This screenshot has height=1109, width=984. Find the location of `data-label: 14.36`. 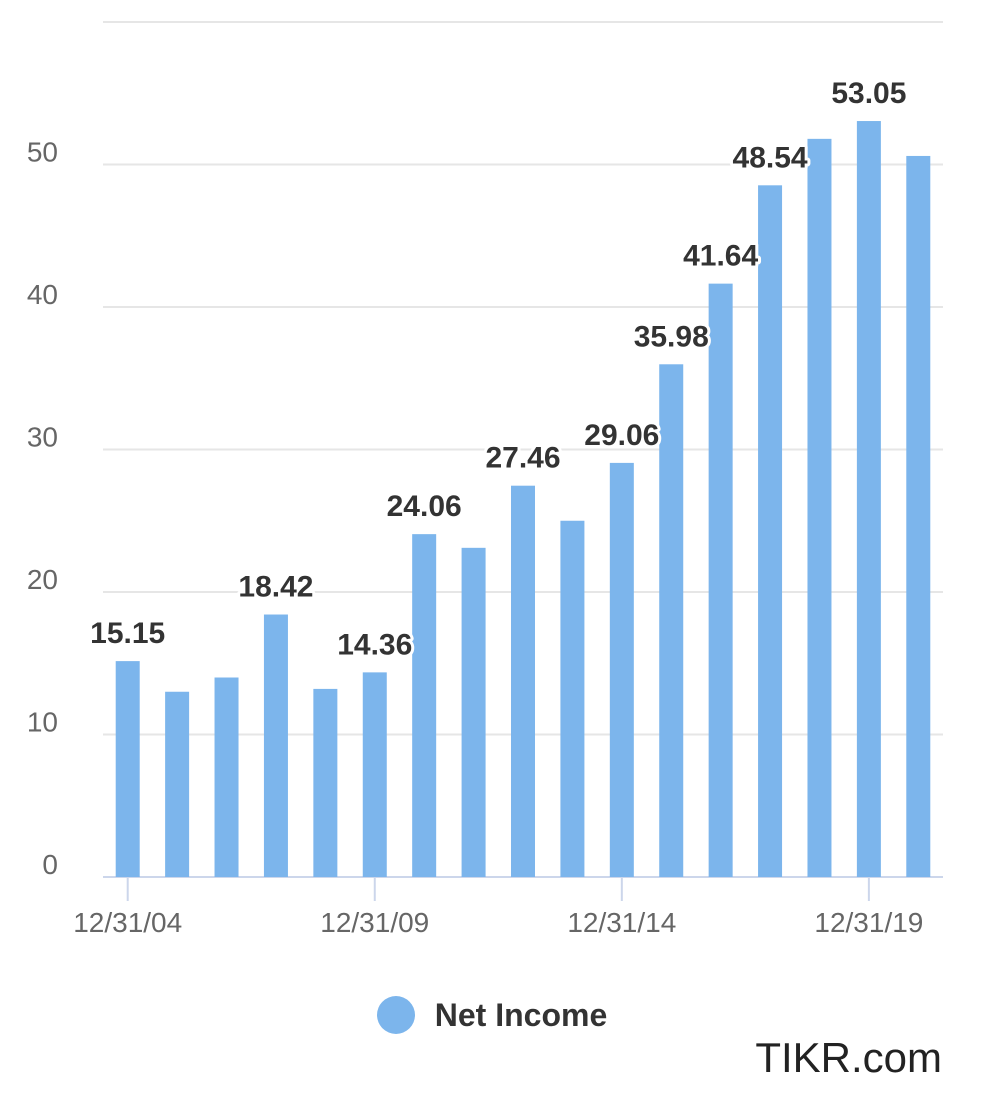

data-label: 14.36 is located at coordinates (374, 644).